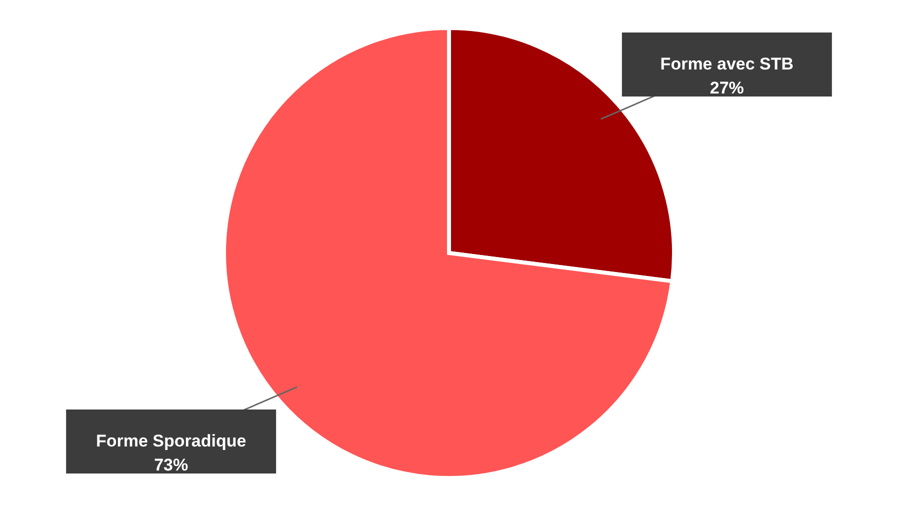 The width and height of the screenshot is (898, 506). I want to click on data-label: 27%, so click(727, 88).